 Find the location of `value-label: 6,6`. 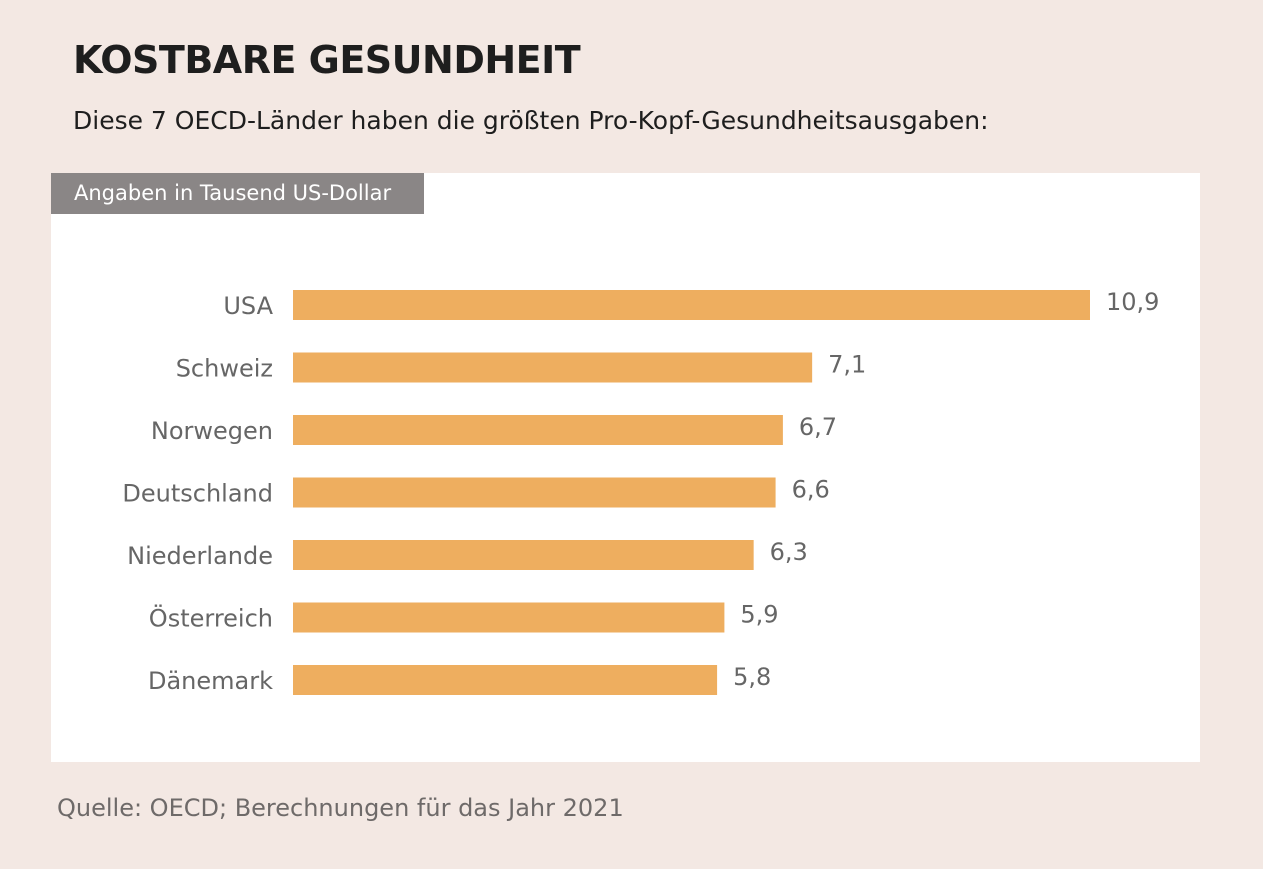

value-label: 6,6 is located at coordinates (811, 490).